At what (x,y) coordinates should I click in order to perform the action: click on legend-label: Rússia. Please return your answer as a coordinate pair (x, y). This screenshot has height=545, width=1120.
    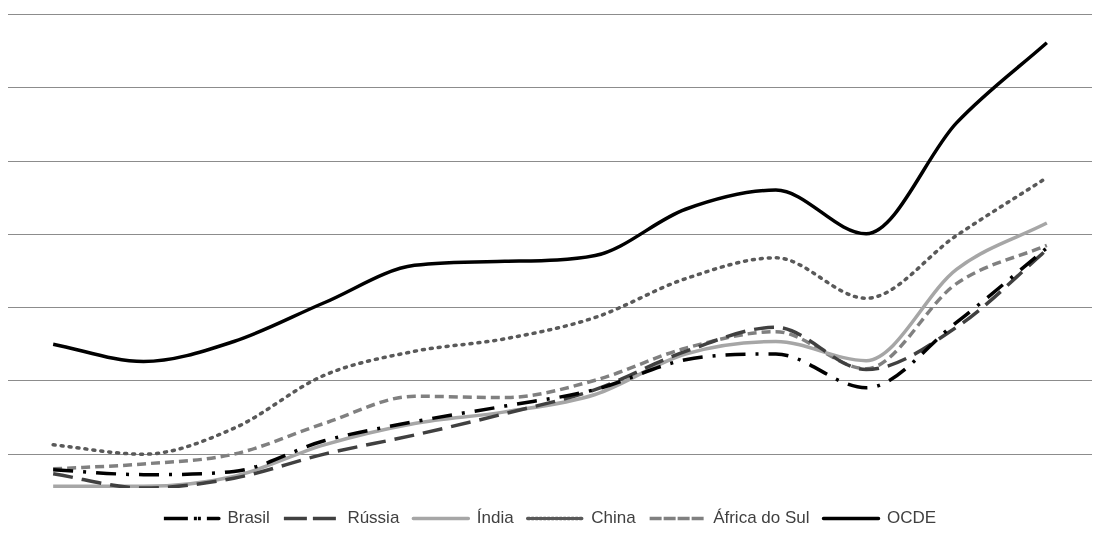
    Looking at the image, I should click on (373, 518).